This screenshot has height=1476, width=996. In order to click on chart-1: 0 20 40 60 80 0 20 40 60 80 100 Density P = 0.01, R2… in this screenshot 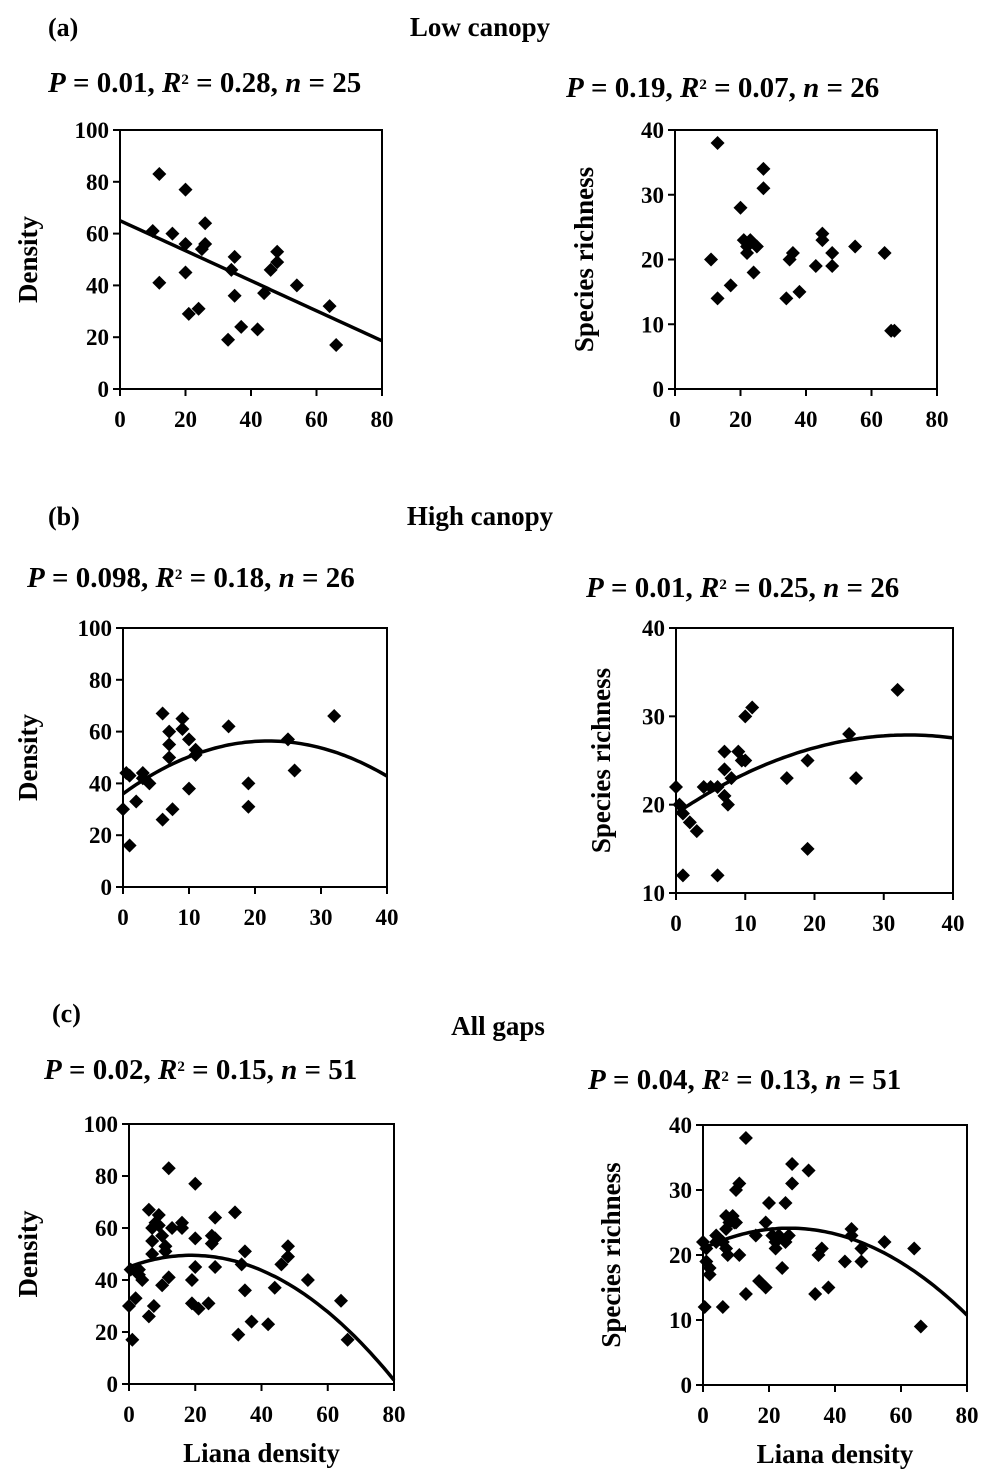, I will do `click(203, 249)`.